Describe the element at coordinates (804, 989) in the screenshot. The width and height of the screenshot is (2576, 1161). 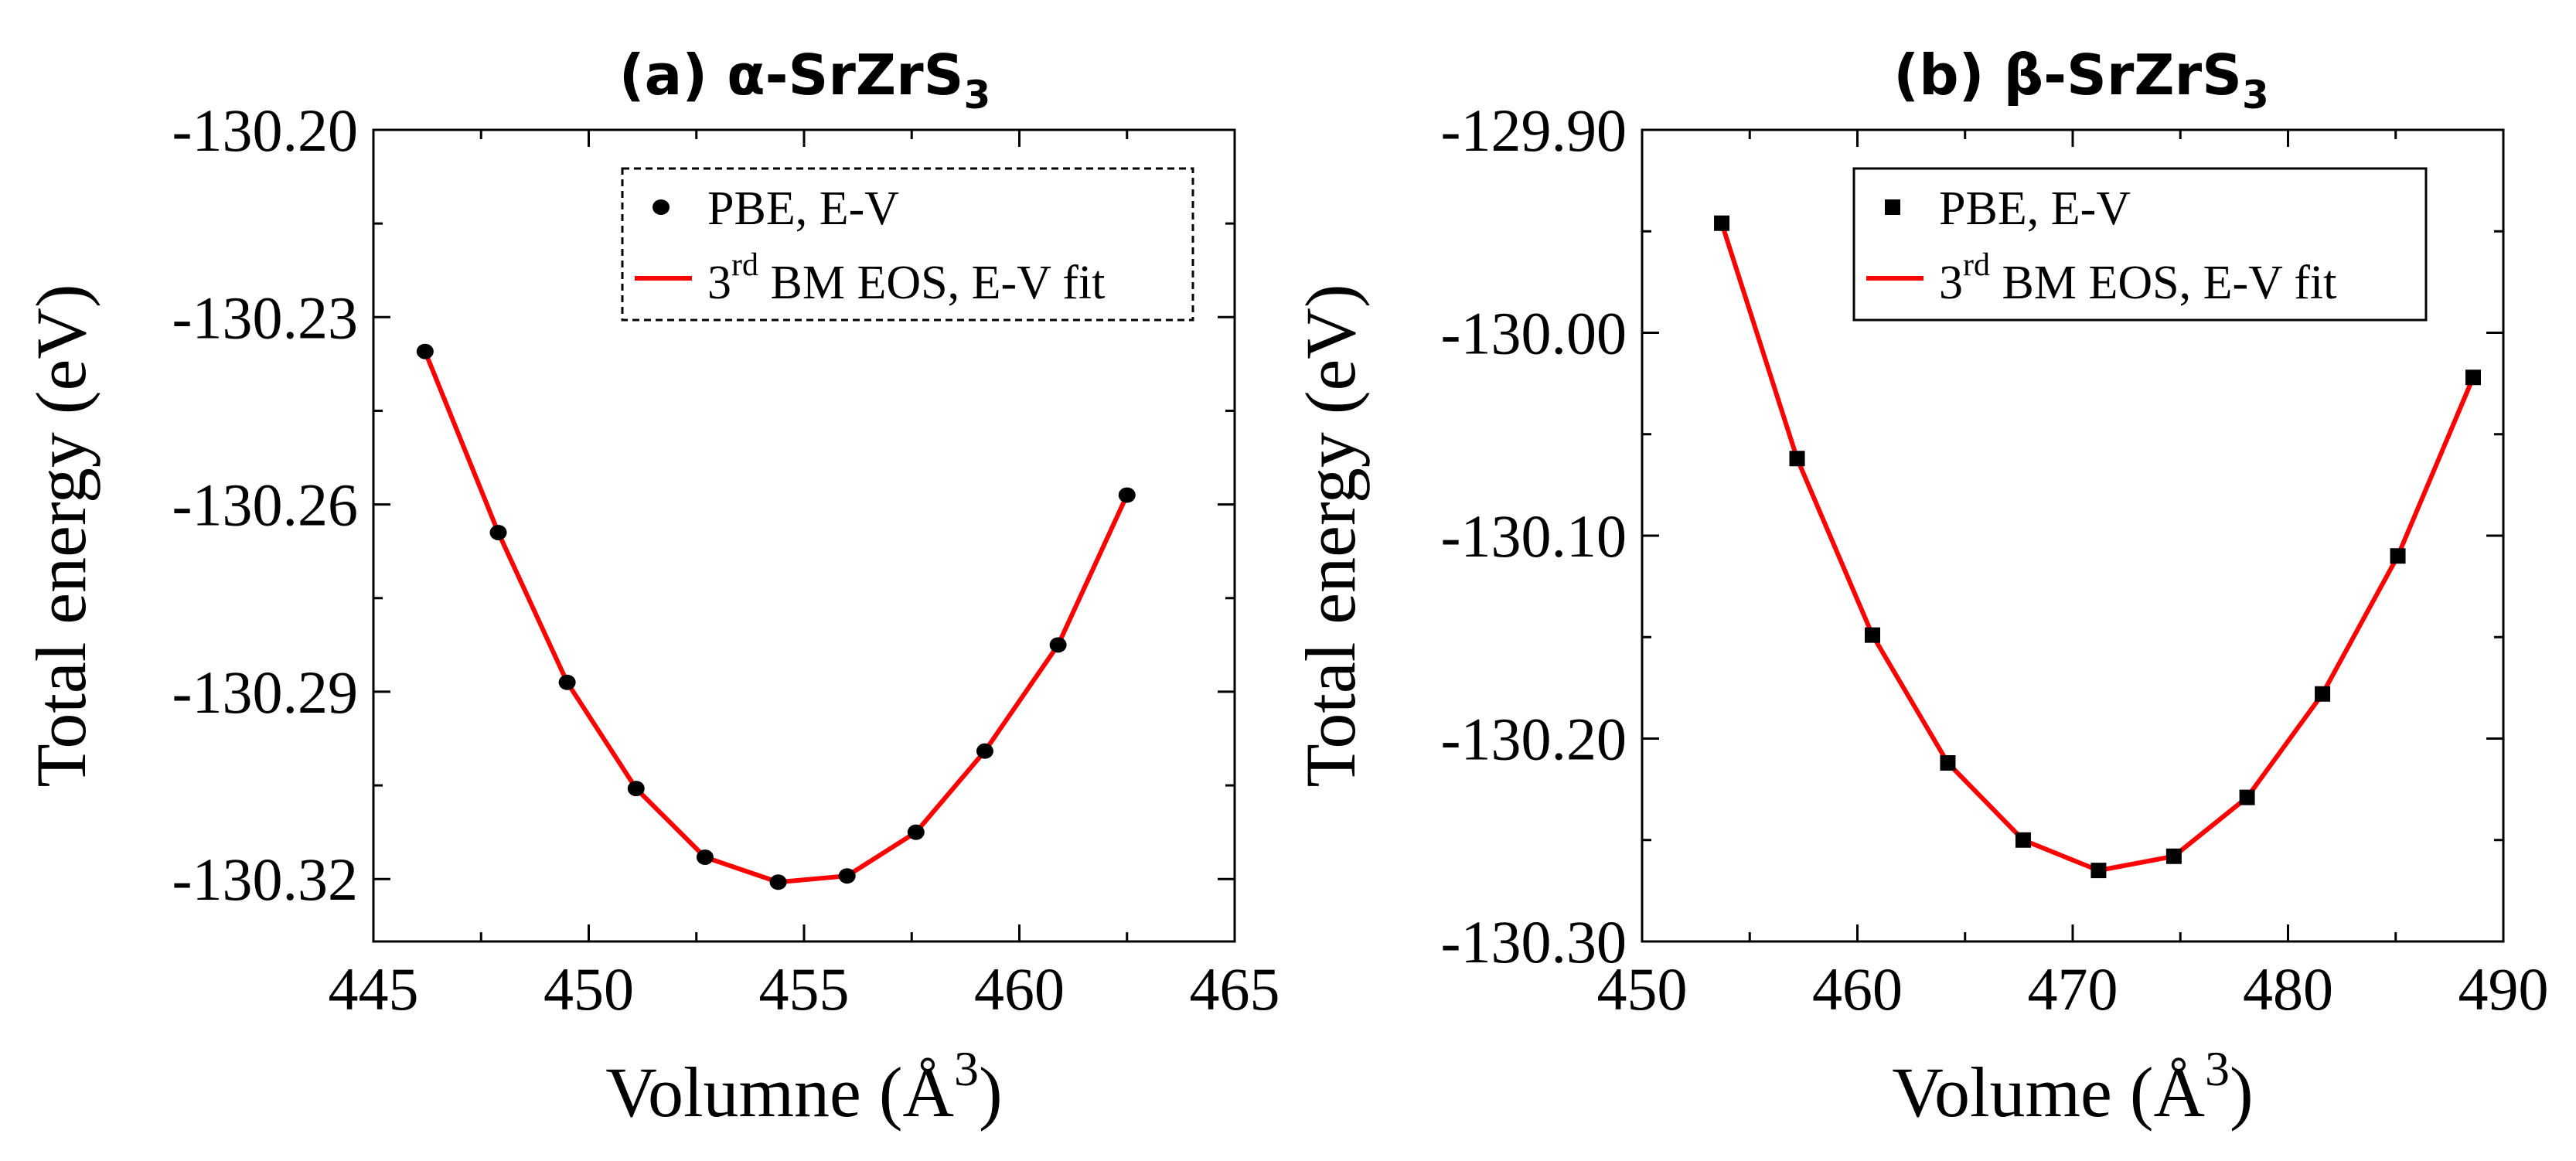
I see `x-tick-label: 455` at that location.